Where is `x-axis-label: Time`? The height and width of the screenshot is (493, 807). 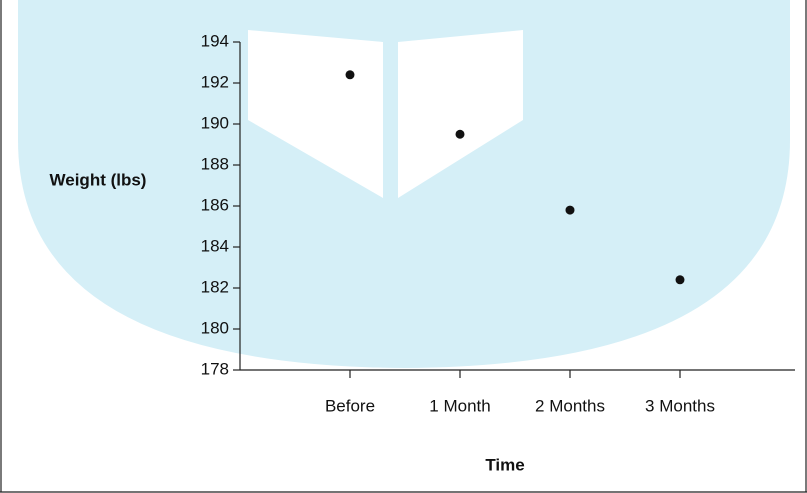 x-axis-label: Time is located at coordinates (504, 464).